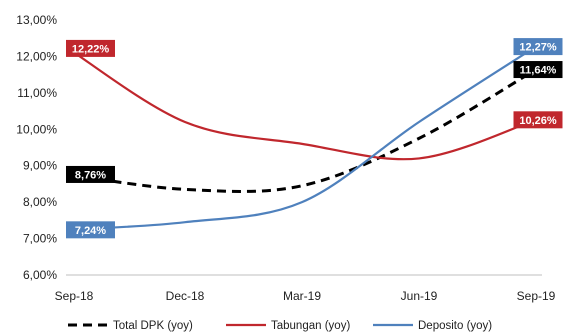 Image resolution: width=566 pixels, height=333 pixels. I want to click on data-label-total-dpk-yoy-start: 8,76%, so click(90, 174).